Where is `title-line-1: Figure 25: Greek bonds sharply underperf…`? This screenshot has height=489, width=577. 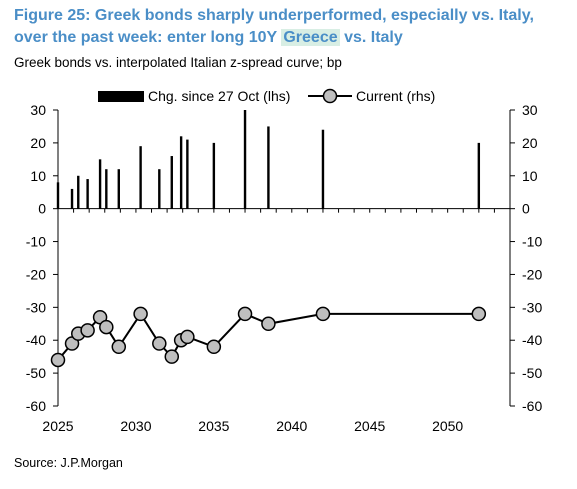 title-line-1: Figure 25: Greek bonds sharply underperf… is located at coordinates (274, 15).